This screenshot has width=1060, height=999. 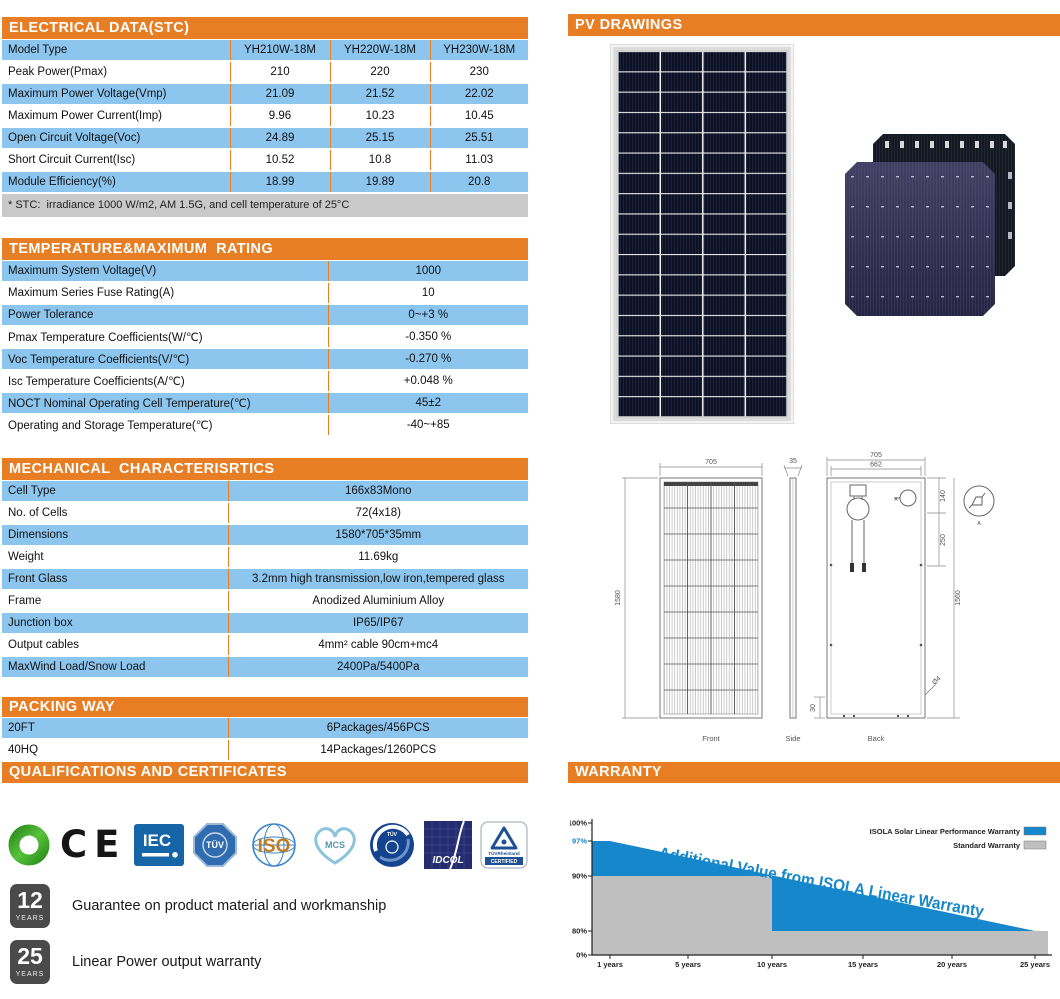 What do you see at coordinates (265, 557) in the screenshot?
I see `table-row: Weight 11.69kg` at bounding box center [265, 557].